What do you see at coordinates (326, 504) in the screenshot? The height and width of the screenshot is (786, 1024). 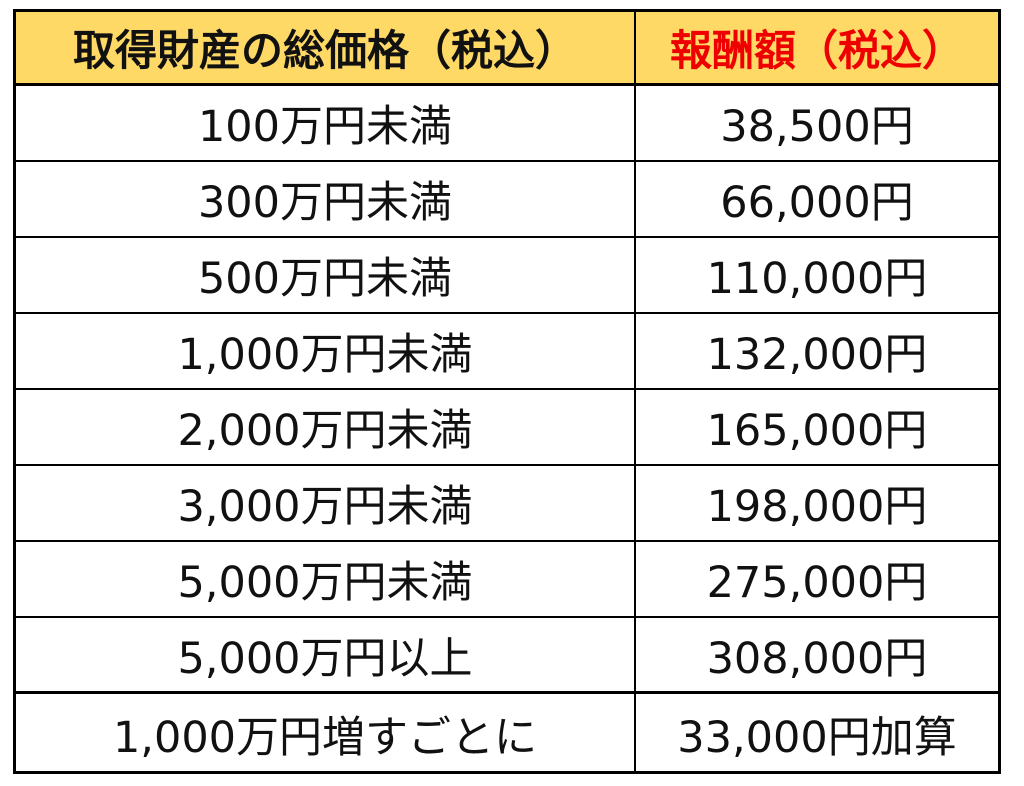 I see `row-6-price: 3,000万円未満` at bounding box center [326, 504].